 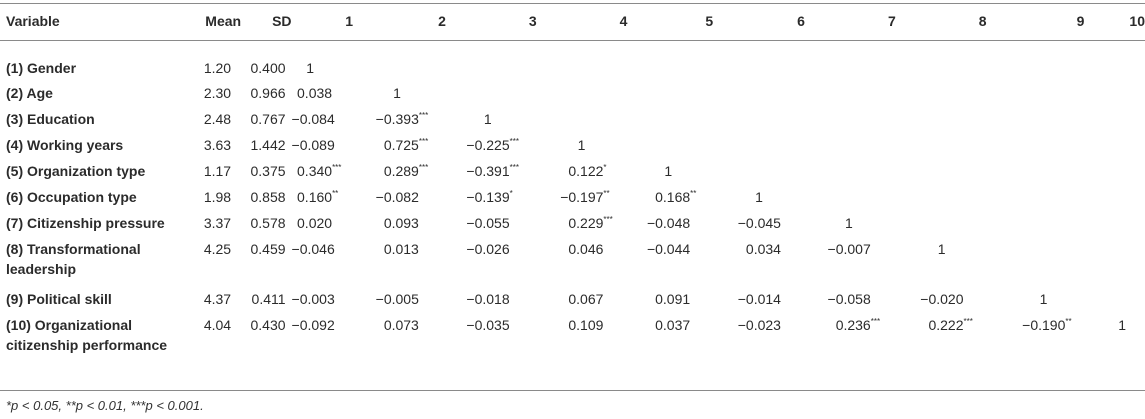 What do you see at coordinates (849, 249) in the screenshot?
I see `correlation-value: −0.007` at bounding box center [849, 249].